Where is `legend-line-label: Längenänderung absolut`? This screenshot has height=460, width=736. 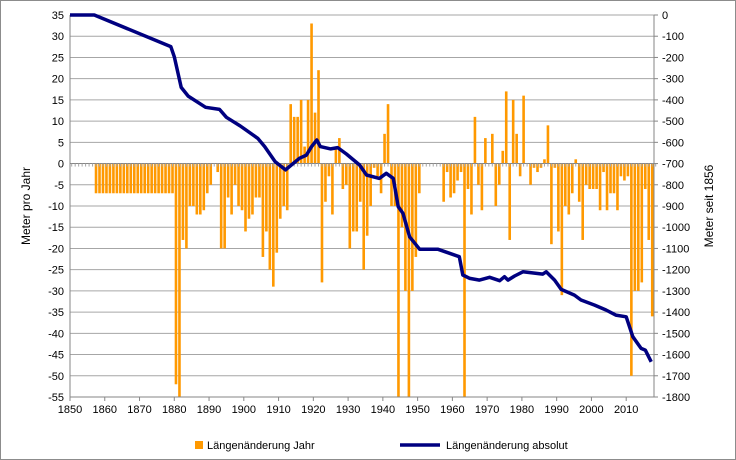 legend-line-label: Längenänderung absolut is located at coordinates (507, 446).